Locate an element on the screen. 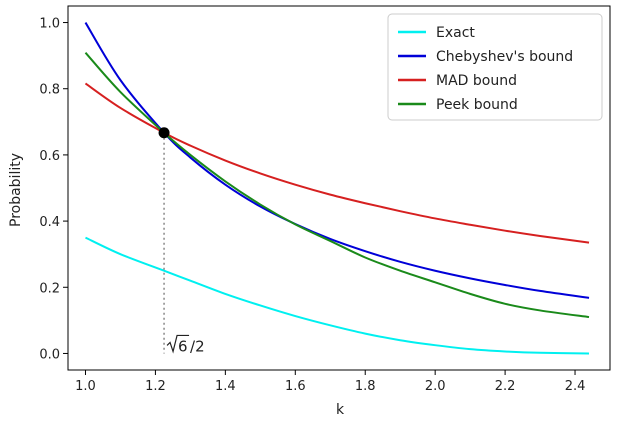  intersection-marker is located at coordinates (164, 133).